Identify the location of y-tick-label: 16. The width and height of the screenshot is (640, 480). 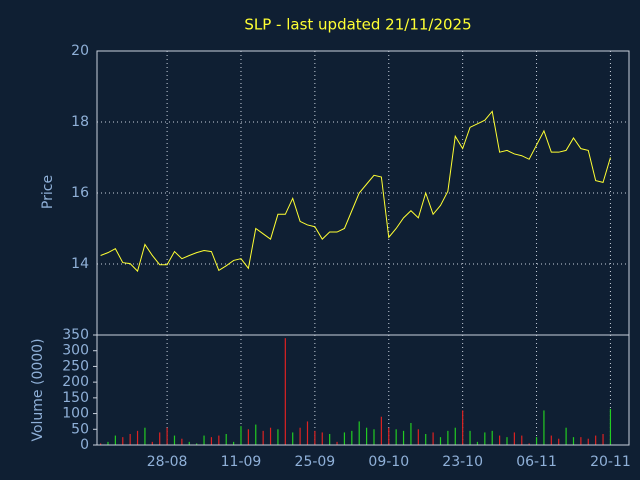
(80, 193).